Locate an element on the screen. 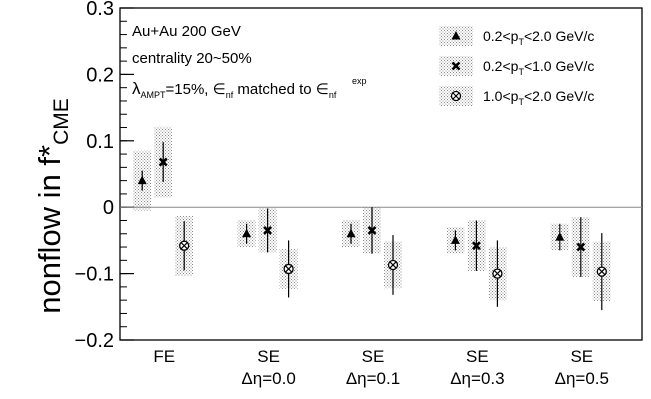 This screenshot has height=399, width=651. legend-label-prefix: 1.0<p is located at coordinates (501, 96).